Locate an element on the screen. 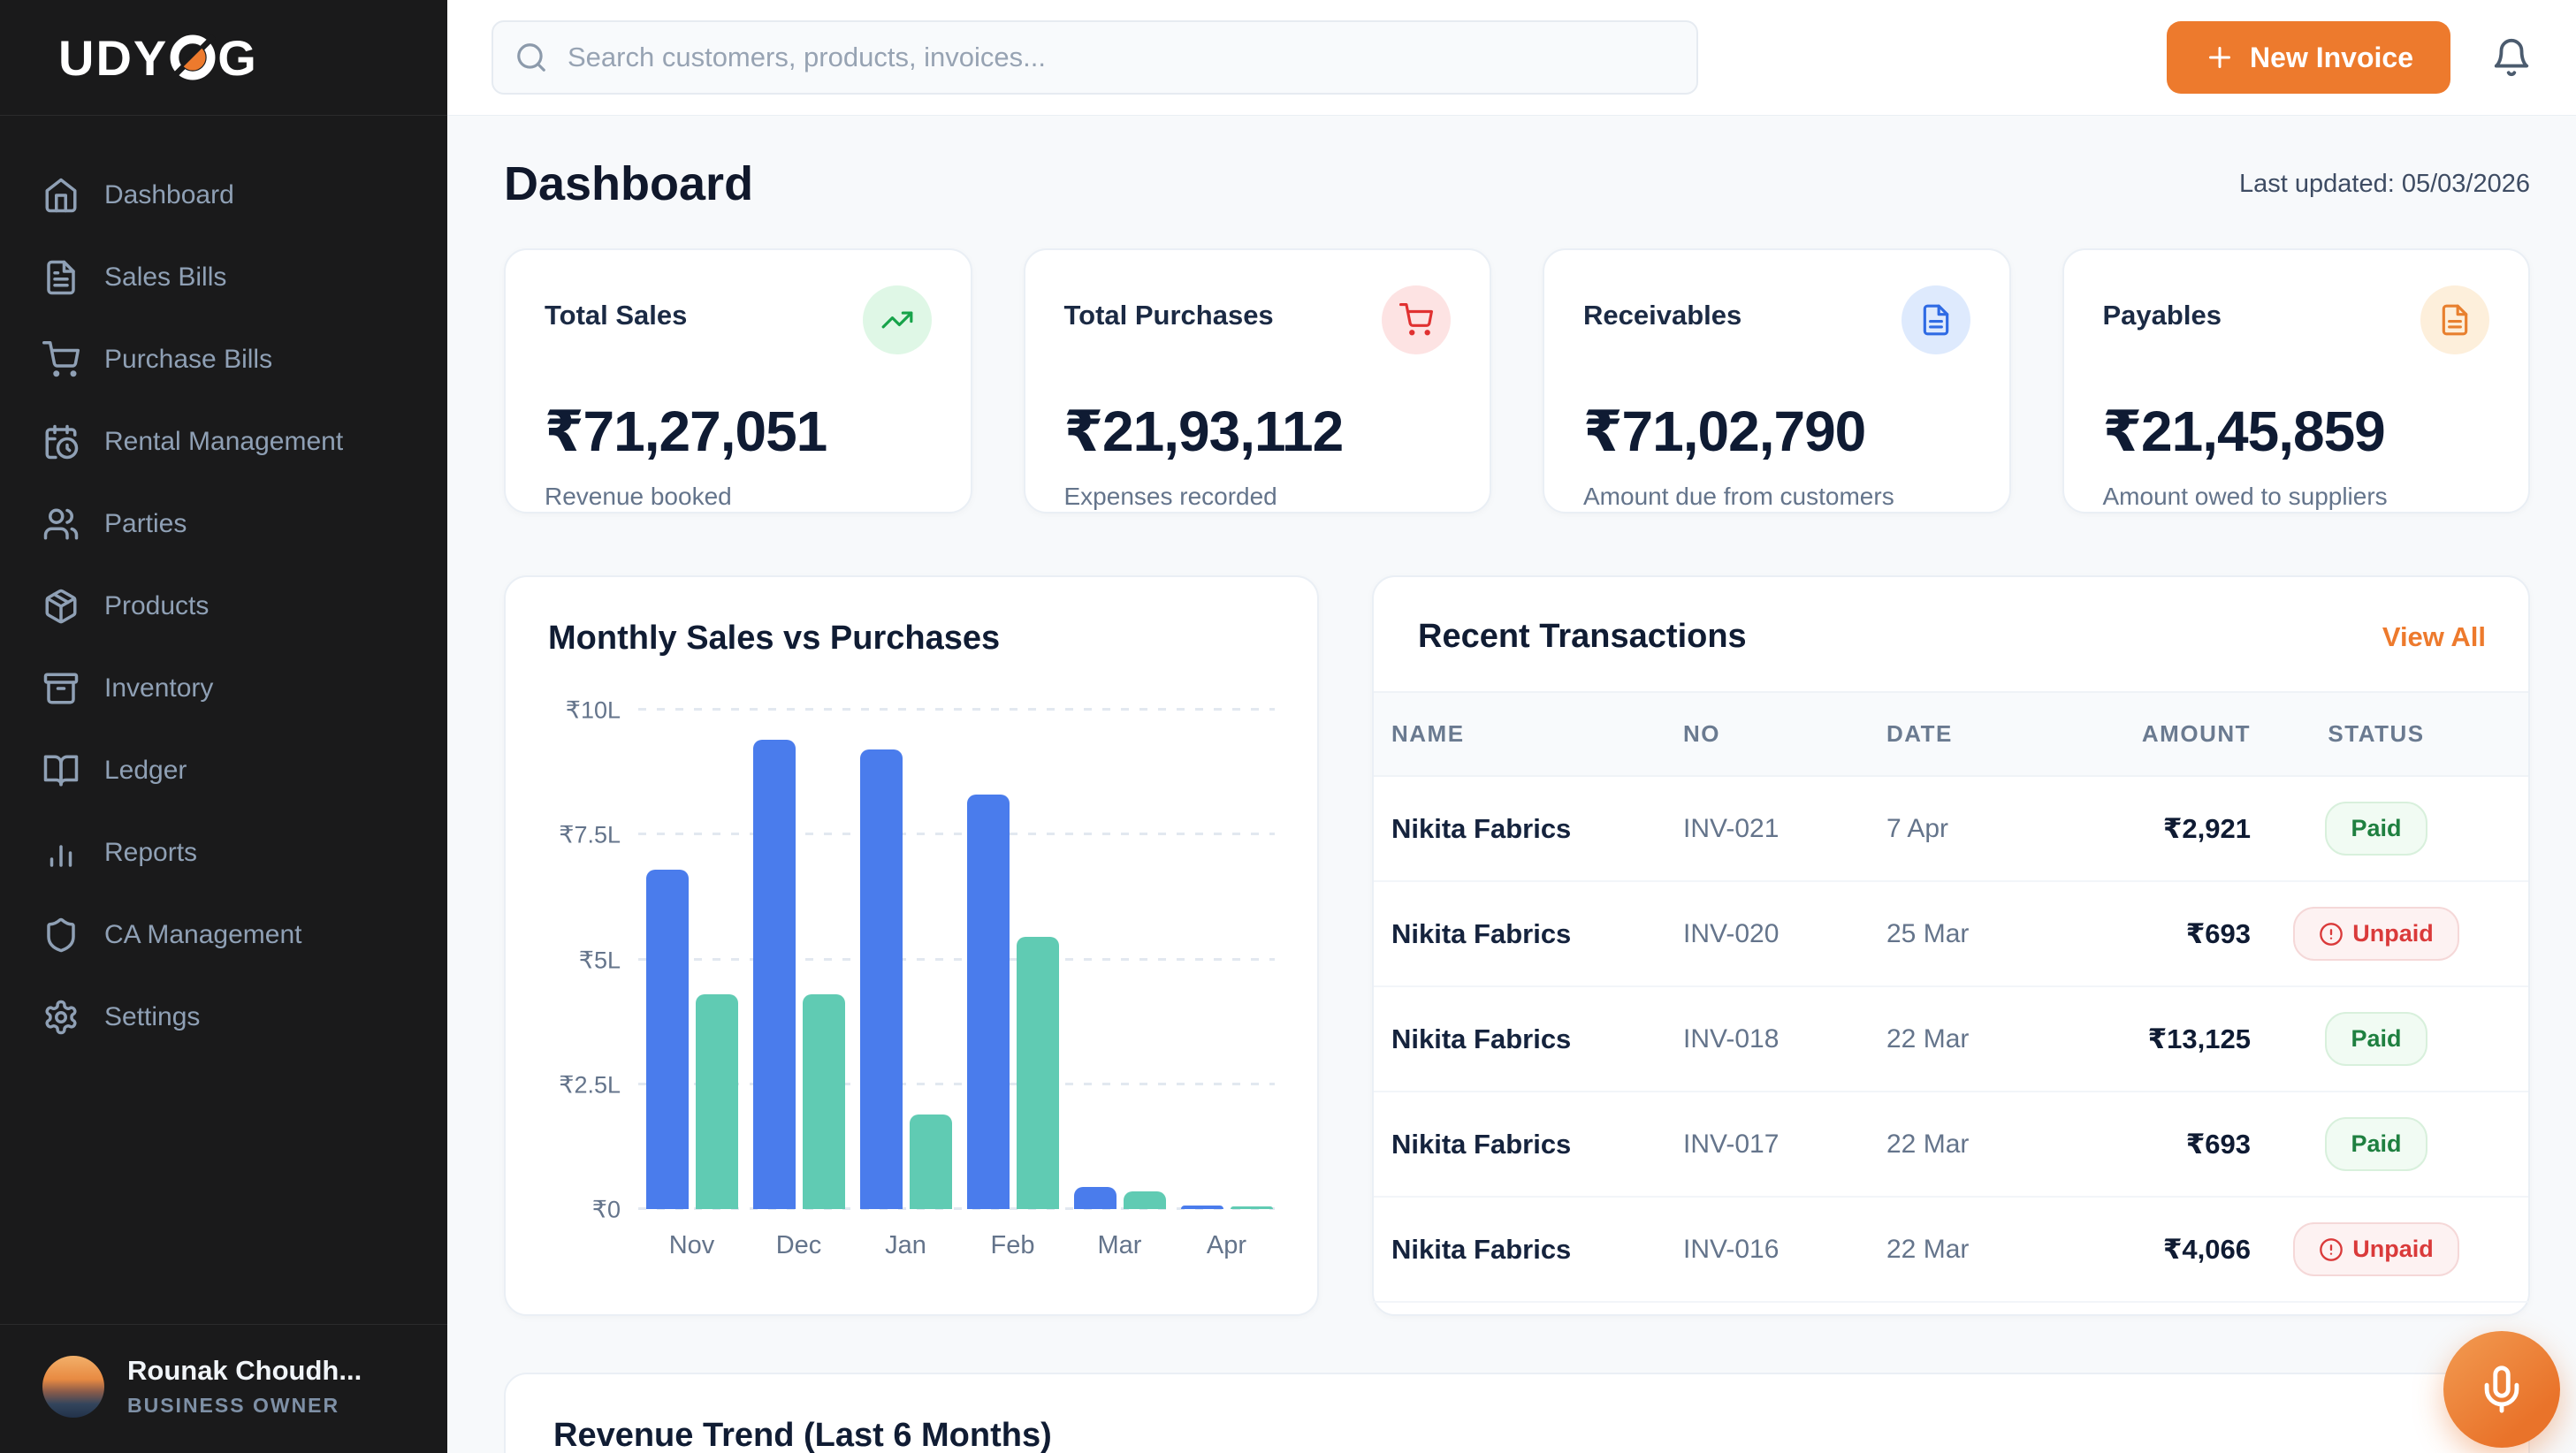 The image size is (2576, 1453). new-invoice-button: New Invoice is located at coordinates (2308, 57).